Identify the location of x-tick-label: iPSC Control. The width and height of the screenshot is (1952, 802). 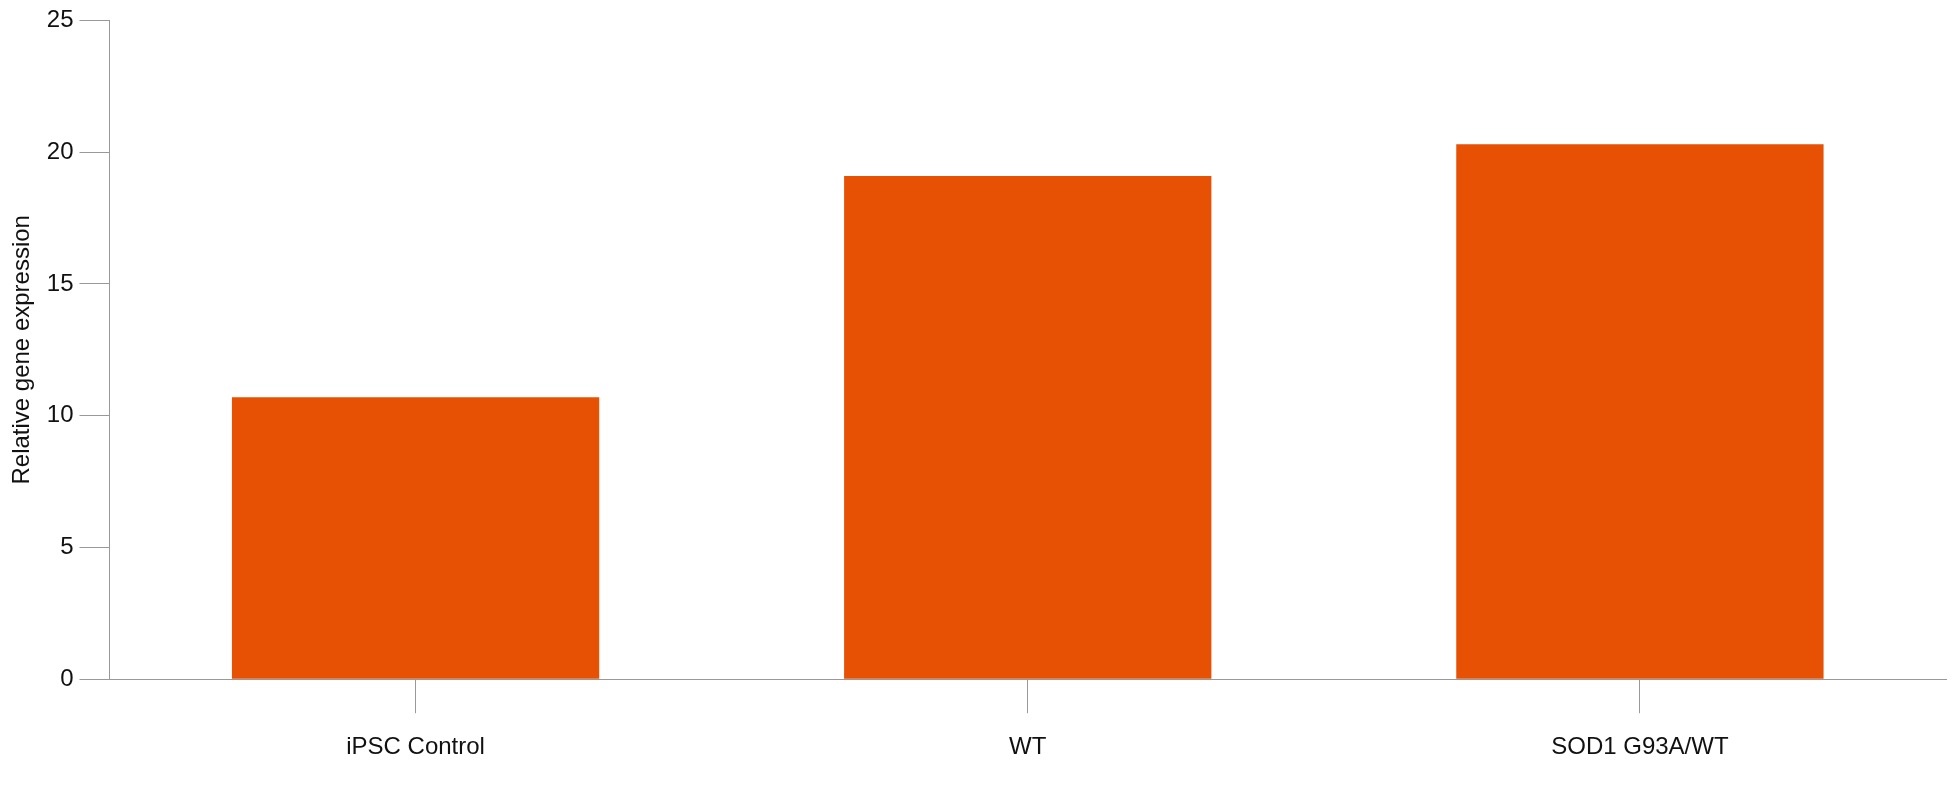
(415, 746).